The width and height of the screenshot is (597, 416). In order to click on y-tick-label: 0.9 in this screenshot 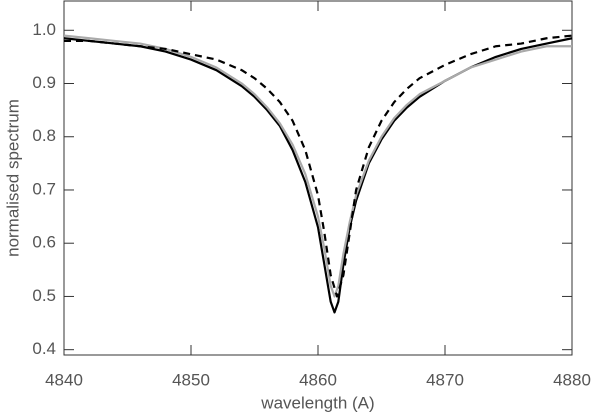, I will do `click(44, 82)`.